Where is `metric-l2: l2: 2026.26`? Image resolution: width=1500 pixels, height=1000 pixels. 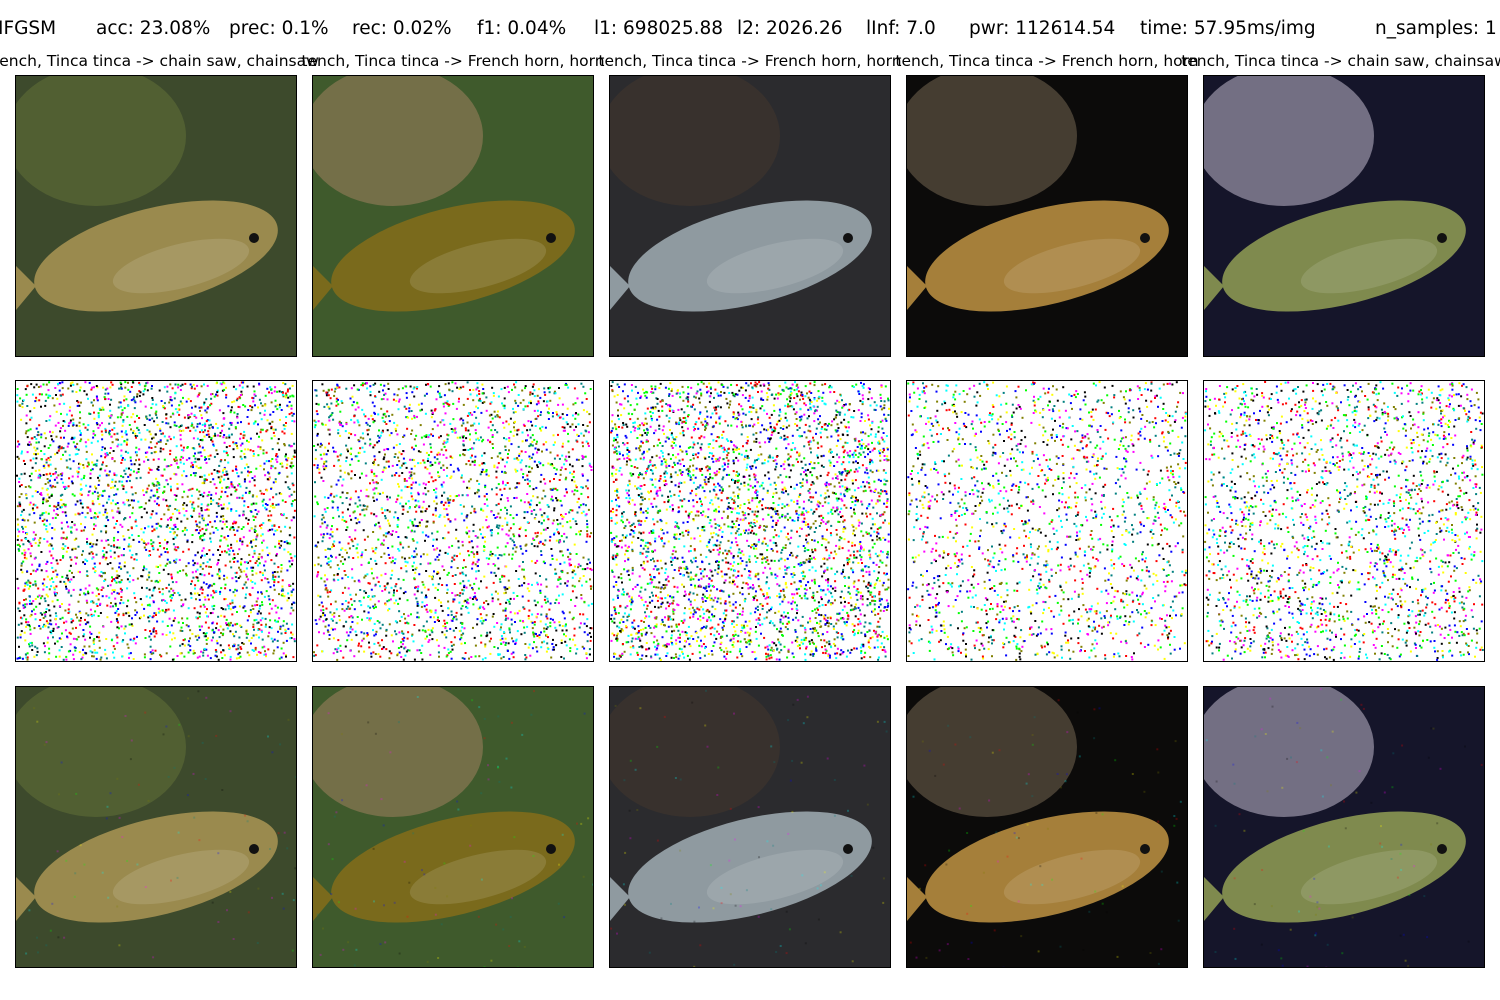
metric-l2: l2: 2026.26 is located at coordinates (790, 28).